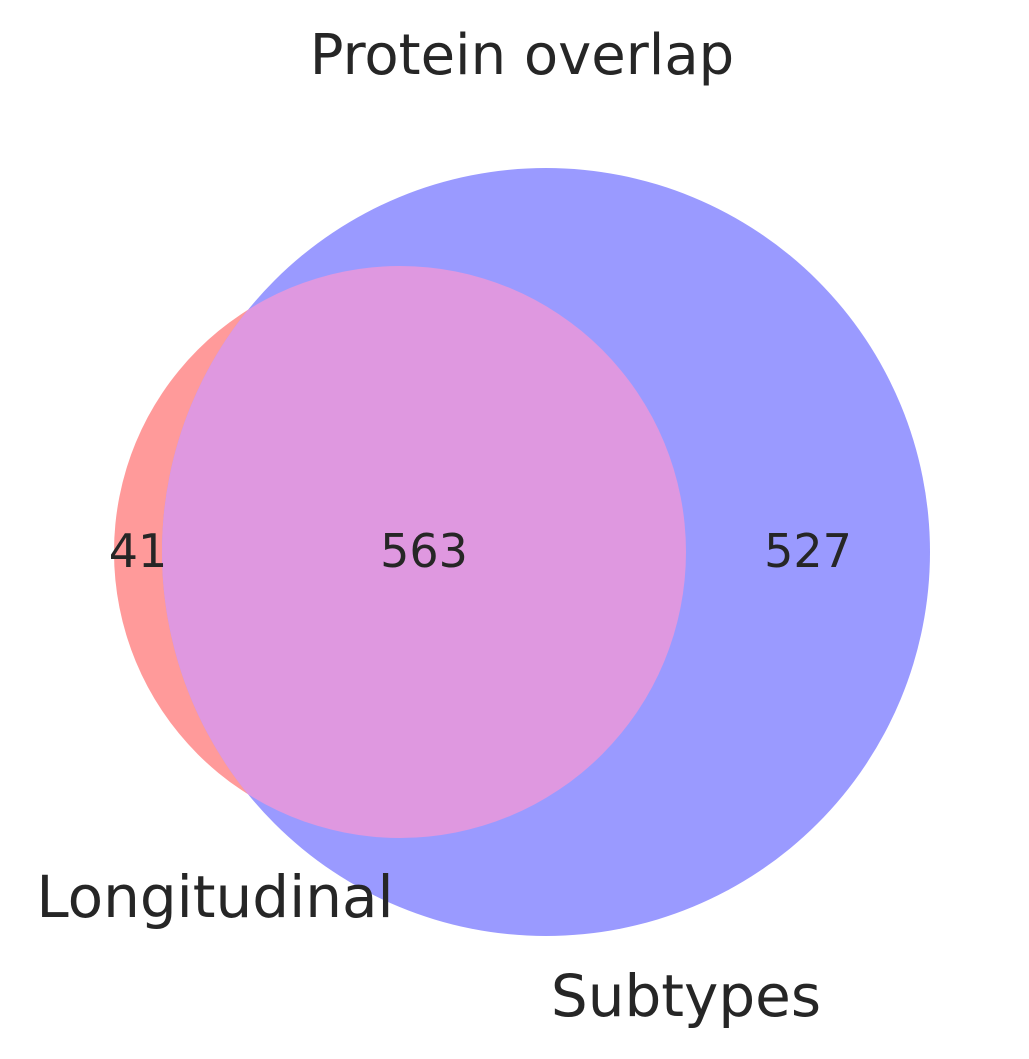  I want to click on chart-title: Protein overlap, so click(522, 55).